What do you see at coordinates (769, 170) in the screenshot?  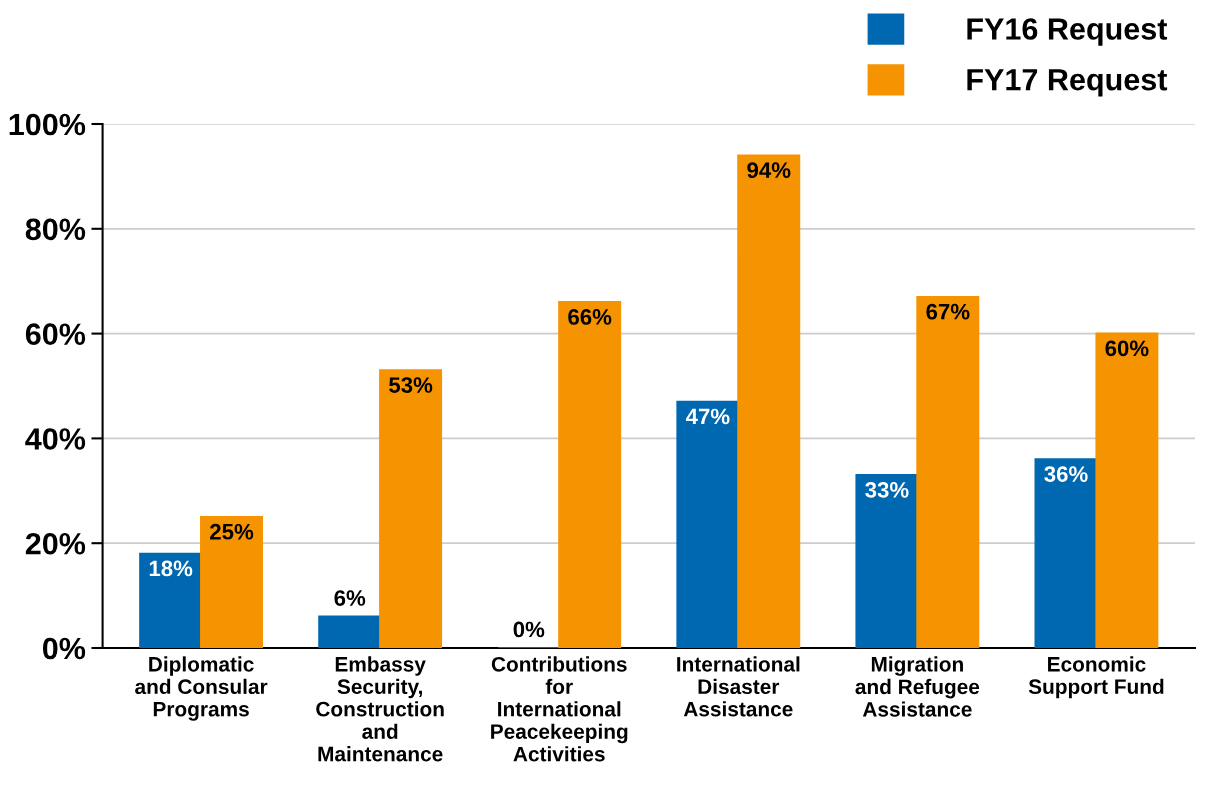 I see `data-label: 94%` at bounding box center [769, 170].